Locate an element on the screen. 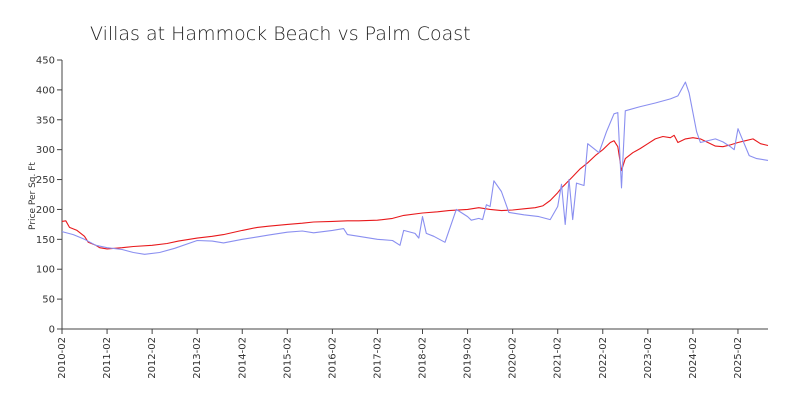  x-tick-label: 2020-02 is located at coordinates (513, 358).